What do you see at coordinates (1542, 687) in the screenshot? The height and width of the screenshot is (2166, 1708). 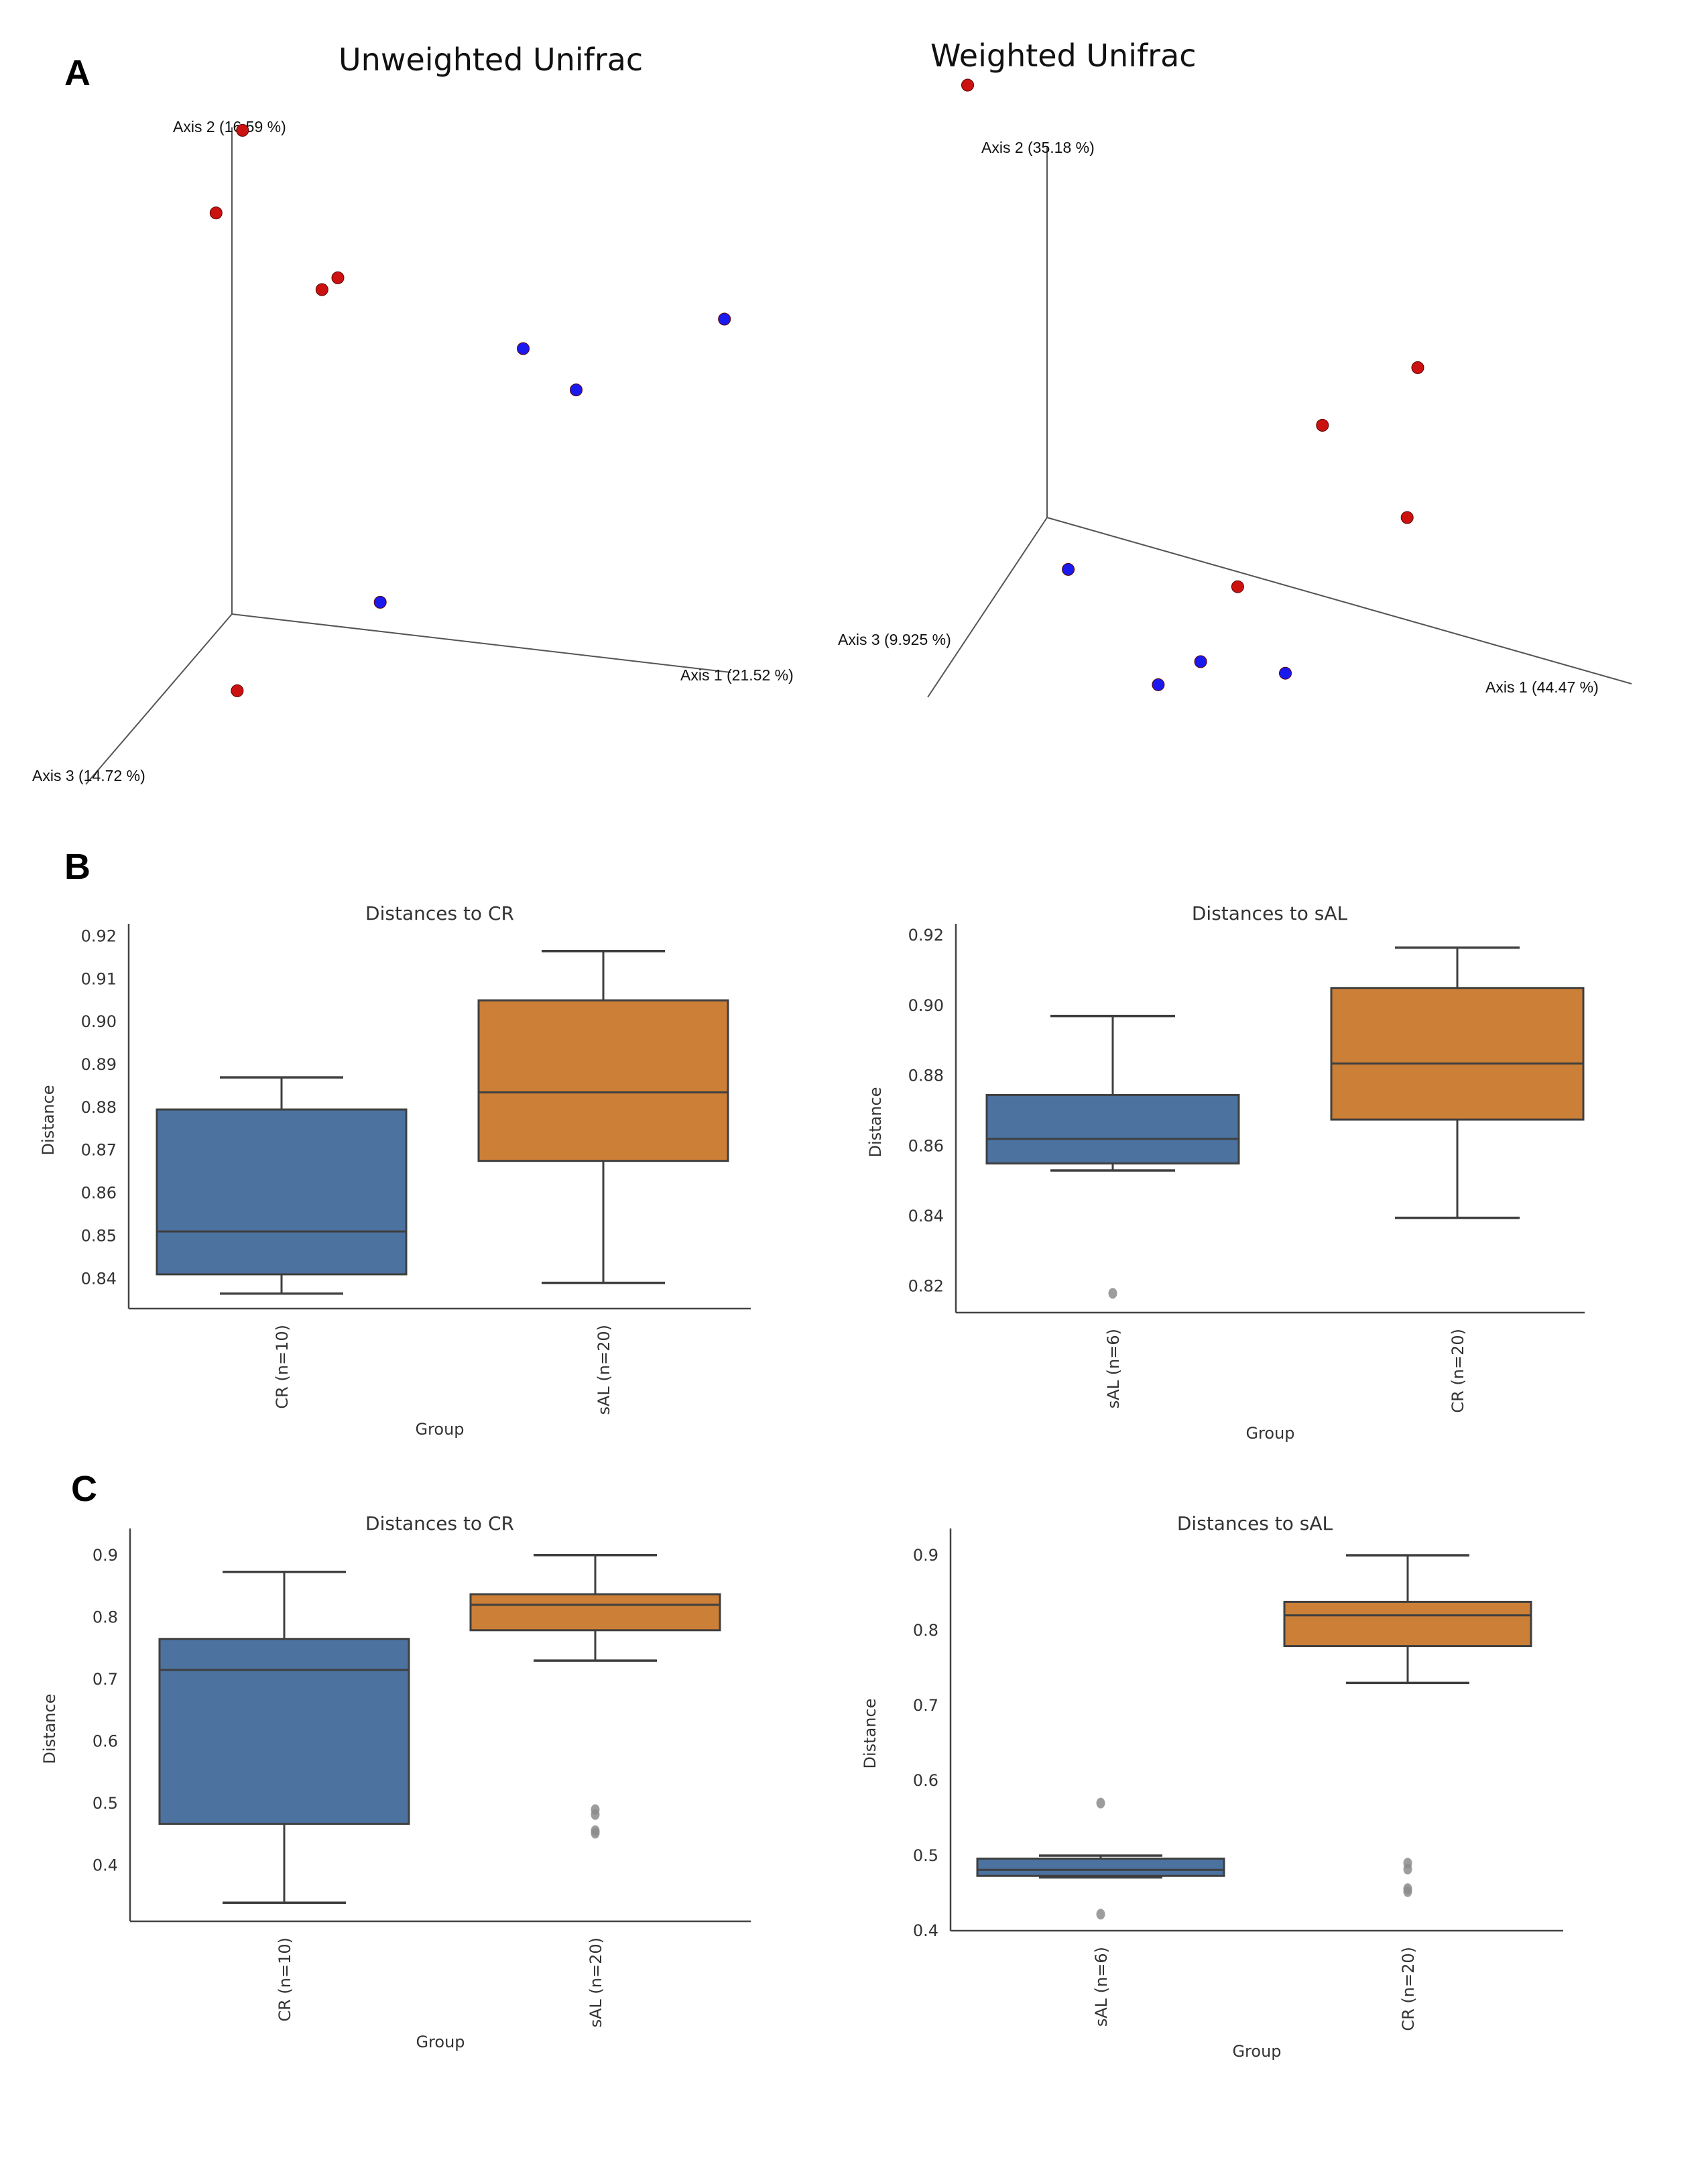 I see `axis-1-label: Axis 1 (44.47 %)` at bounding box center [1542, 687].